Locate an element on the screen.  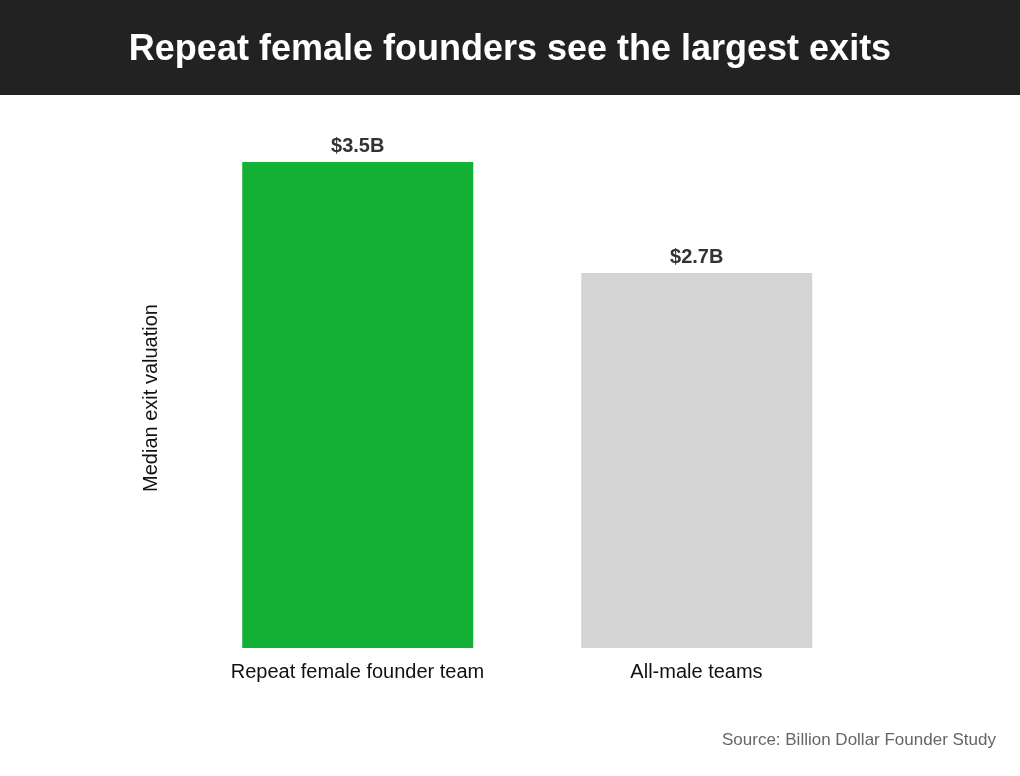
x-tick-label: All-male teams is located at coordinates (696, 671).